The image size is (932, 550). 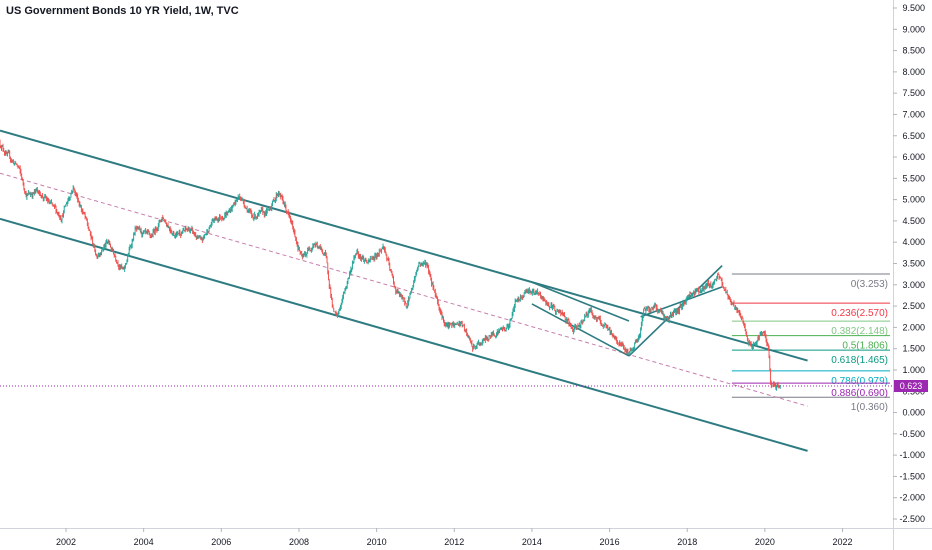 I want to click on fib-level-label: 0.5(1.806), so click(x=865, y=346).